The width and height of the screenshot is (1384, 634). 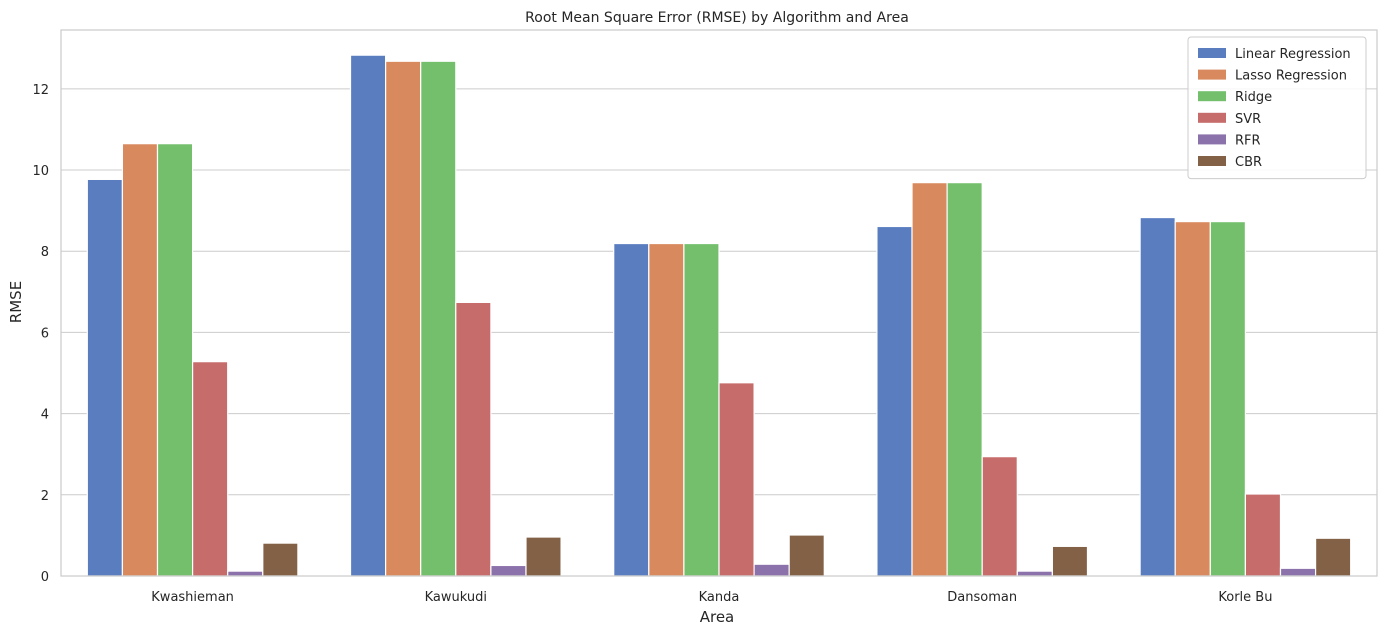 What do you see at coordinates (1192, 399) in the screenshot?
I see `bar-lasso-regression-korle-bu` at bounding box center [1192, 399].